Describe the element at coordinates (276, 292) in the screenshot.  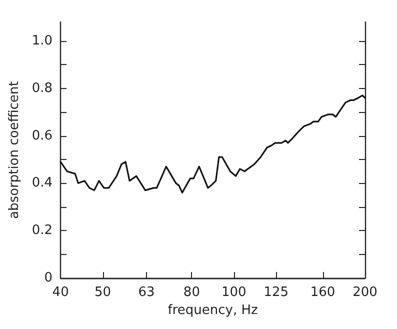
I see `x-tick-label: 125` at that location.